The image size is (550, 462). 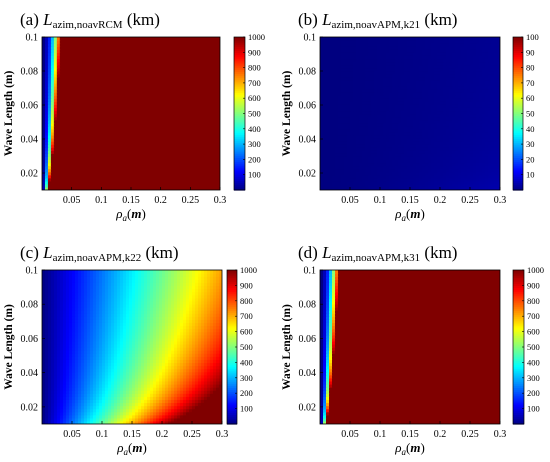 I want to click on x-tick-label: 0.25, so click(x=191, y=200).